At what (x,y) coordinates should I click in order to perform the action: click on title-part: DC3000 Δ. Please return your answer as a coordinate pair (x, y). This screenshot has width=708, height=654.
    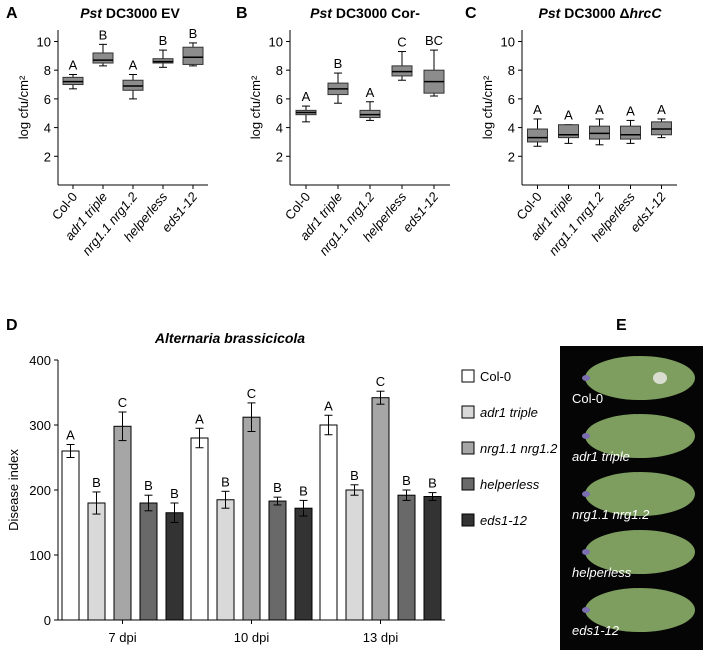
    Looking at the image, I should click on (594, 13).